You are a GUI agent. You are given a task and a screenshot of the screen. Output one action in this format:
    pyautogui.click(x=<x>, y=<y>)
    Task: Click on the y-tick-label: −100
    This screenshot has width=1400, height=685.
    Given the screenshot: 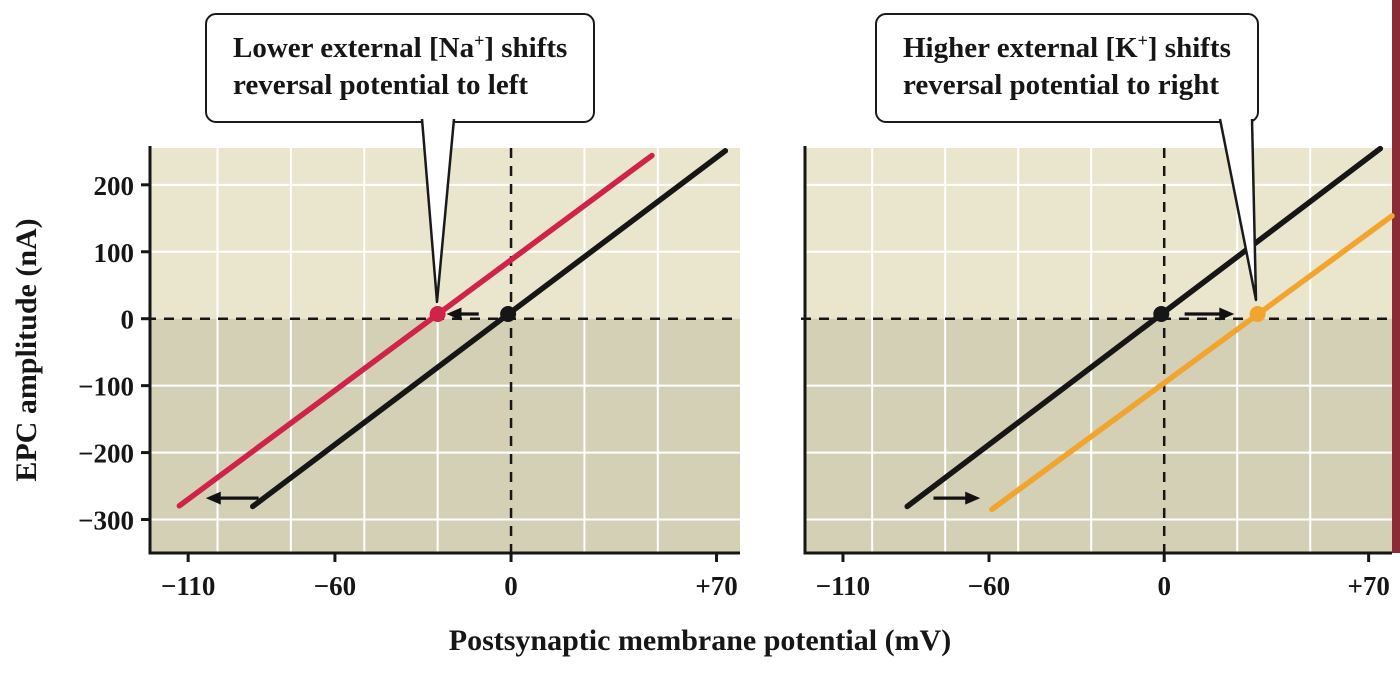 What is the action you would take?
    pyautogui.click(x=106, y=387)
    